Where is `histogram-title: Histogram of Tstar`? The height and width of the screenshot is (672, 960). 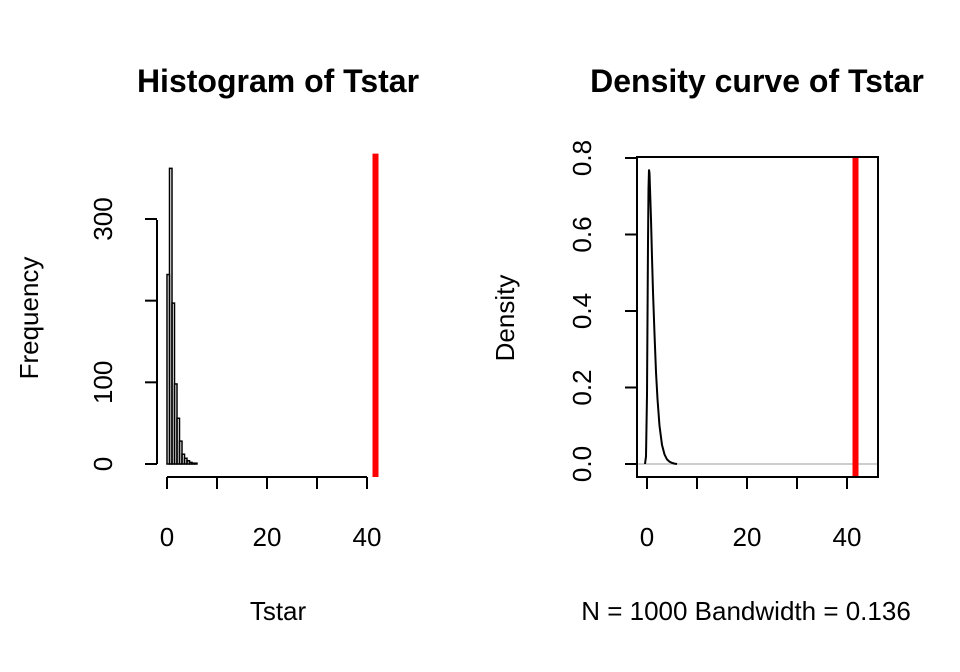
histogram-title: Histogram of Tstar is located at coordinates (278, 81).